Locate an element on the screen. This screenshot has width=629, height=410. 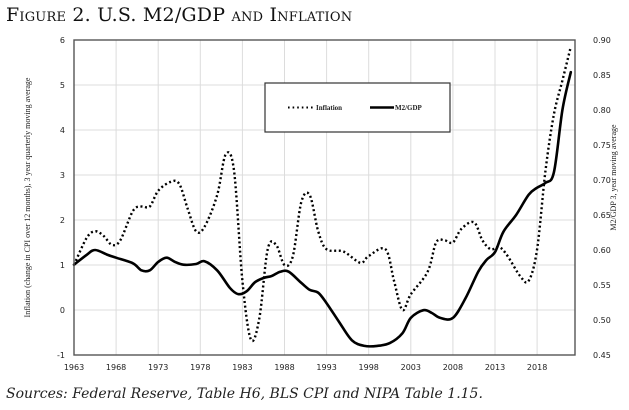
y2-axis-ticks: 0.45 0.50 0.55 0.60 0.65 0.70 0.75 0.80 0.85 0.90 is located at coordinates (602, 198).